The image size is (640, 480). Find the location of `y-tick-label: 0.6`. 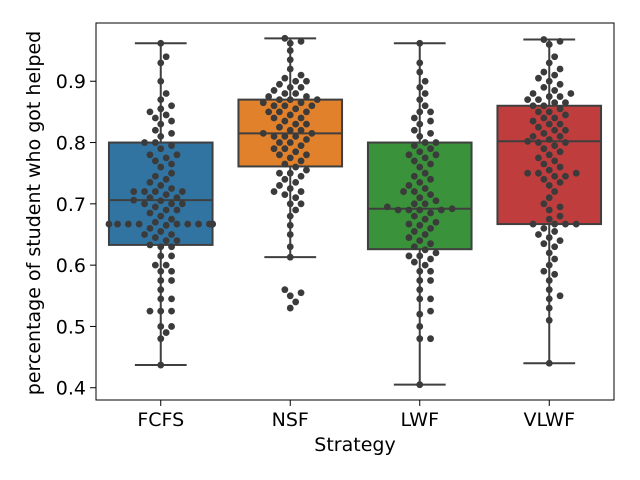

y-tick-label: 0.6 is located at coordinates (71, 266).